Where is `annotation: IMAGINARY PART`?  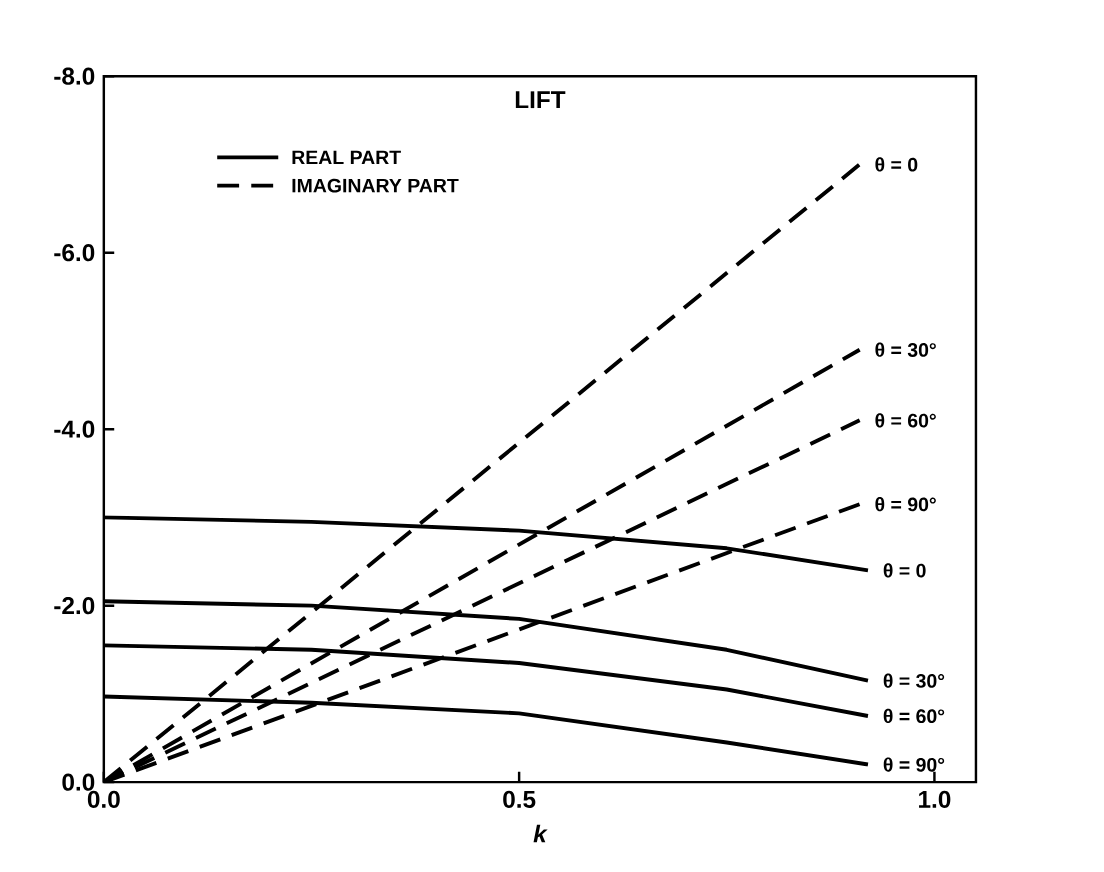 annotation: IMAGINARY PART is located at coordinates (375, 185).